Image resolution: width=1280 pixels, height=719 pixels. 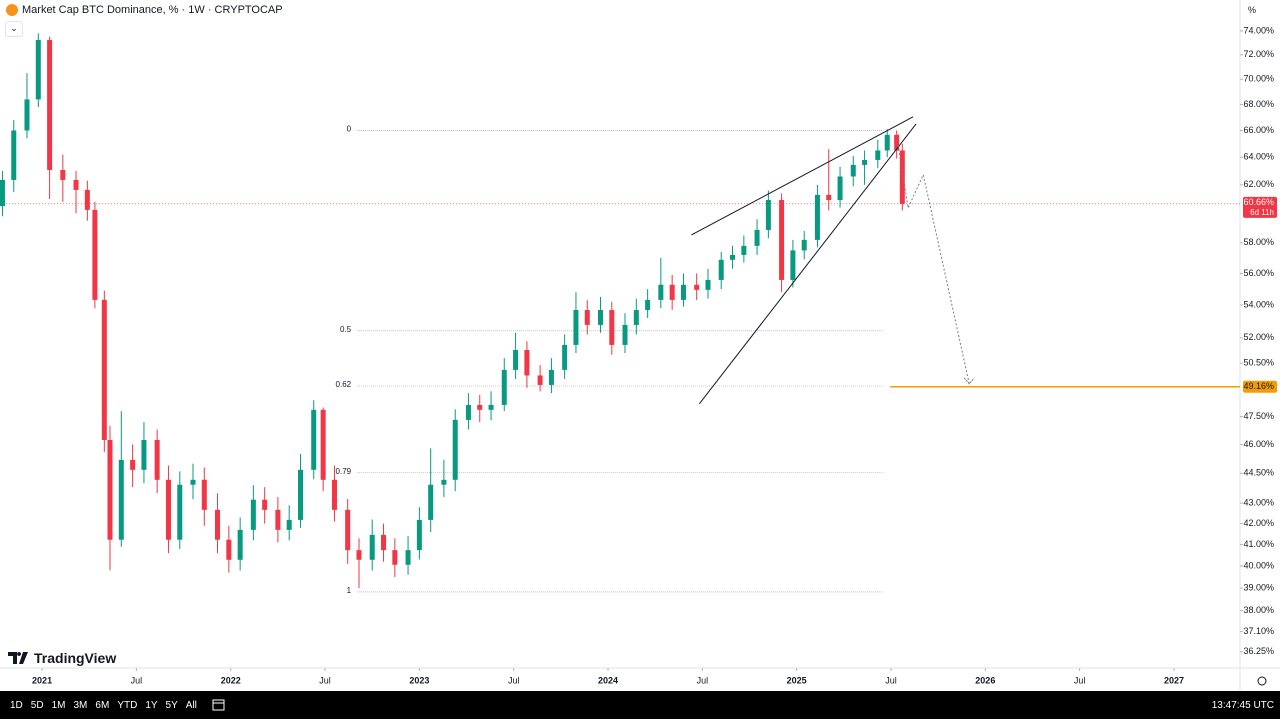 What do you see at coordinates (127, 705) in the screenshot?
I see `range-button: YTD` at bounding box center [127, 705].